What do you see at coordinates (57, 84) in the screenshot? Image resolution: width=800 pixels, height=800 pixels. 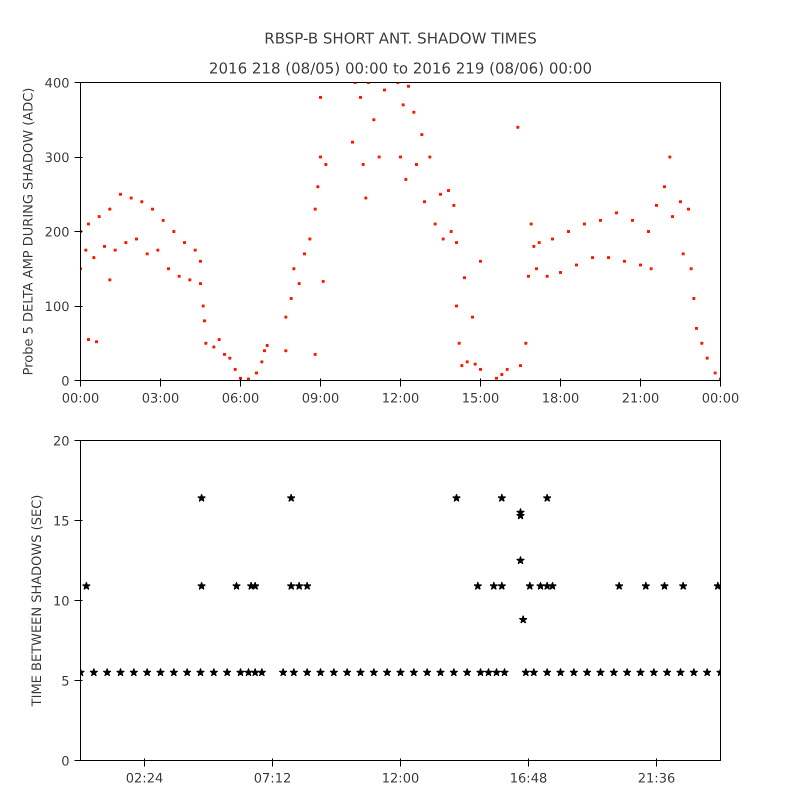 I see `y-tick-label: 400` at bounding box center [57, 84].